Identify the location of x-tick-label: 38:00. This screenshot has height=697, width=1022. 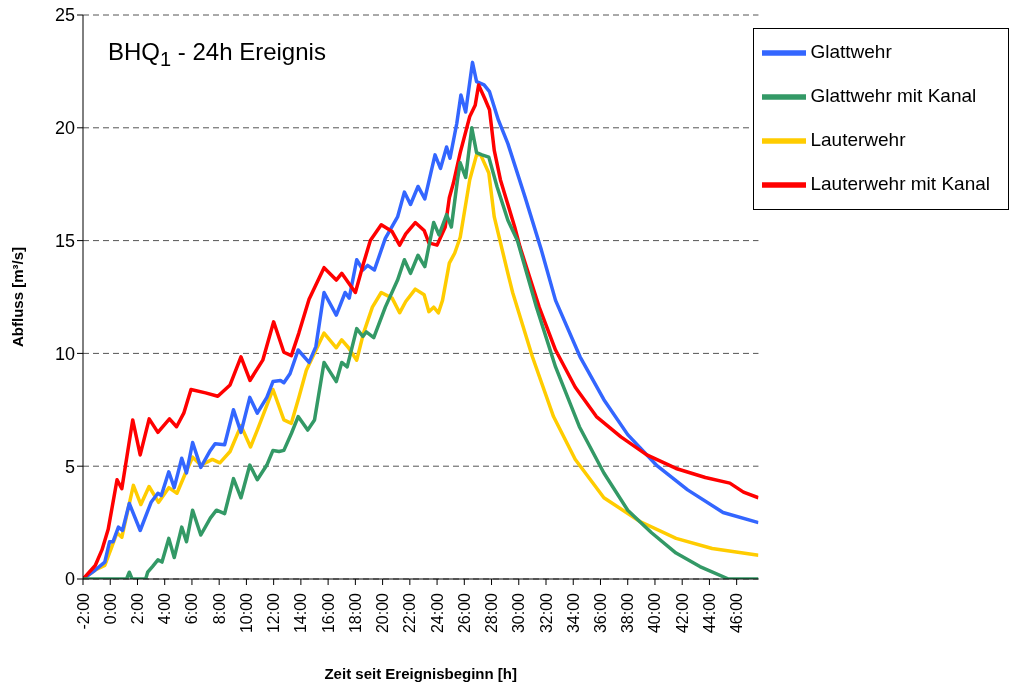
(628, 613).